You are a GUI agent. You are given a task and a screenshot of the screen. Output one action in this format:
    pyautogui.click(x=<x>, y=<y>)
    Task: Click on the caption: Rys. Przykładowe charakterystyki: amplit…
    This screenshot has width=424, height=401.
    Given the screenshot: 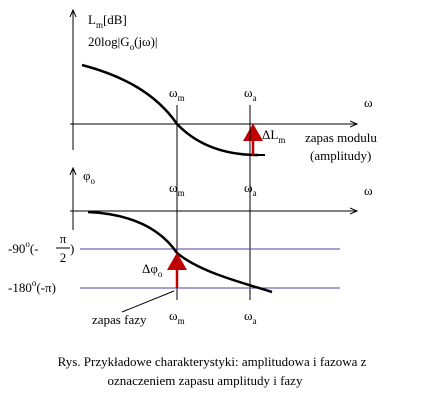 What is the action you would take?
    pyautogui.click(x=212, y=361)
    